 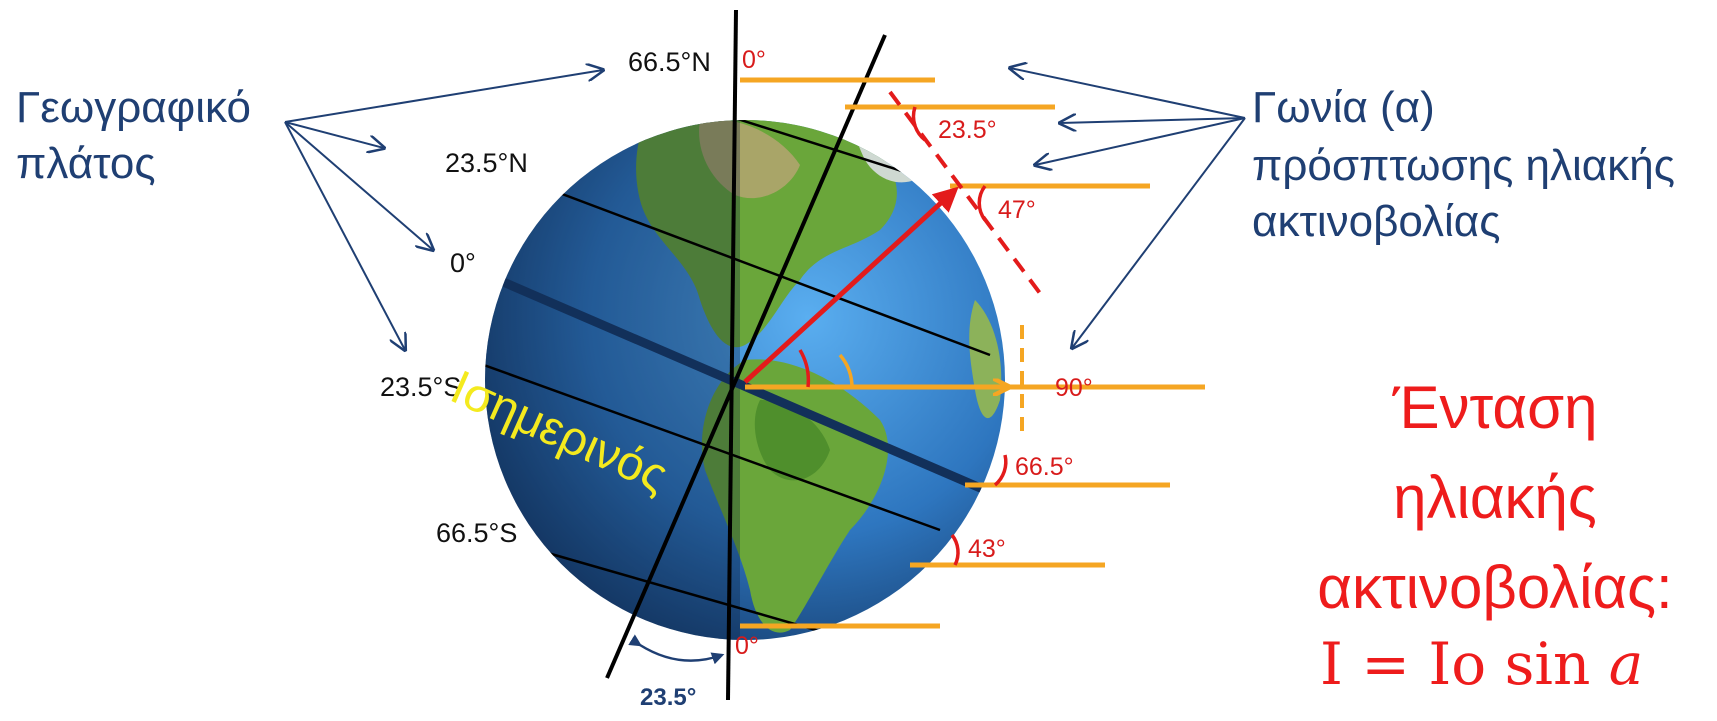 I want to click on angle-label-23-5: 23.5°, so click(x=967, y=130).